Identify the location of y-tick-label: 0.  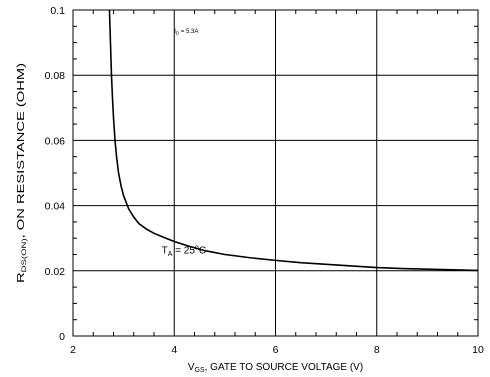
(62, 337).